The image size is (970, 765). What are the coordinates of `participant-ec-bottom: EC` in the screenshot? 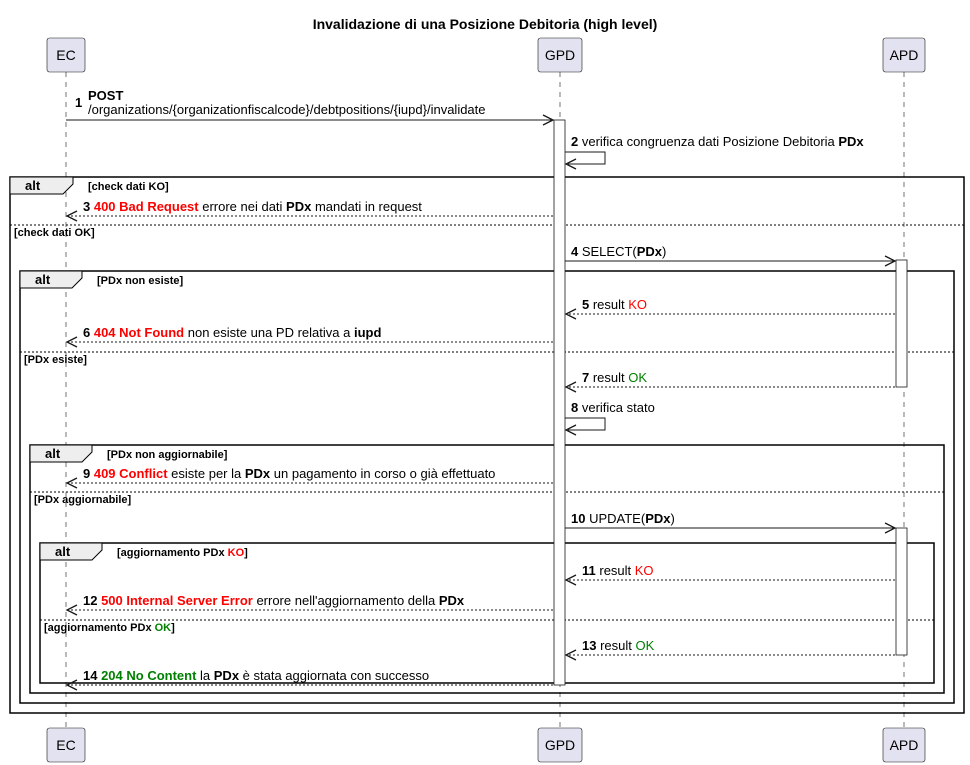 It's located at (66, 745).